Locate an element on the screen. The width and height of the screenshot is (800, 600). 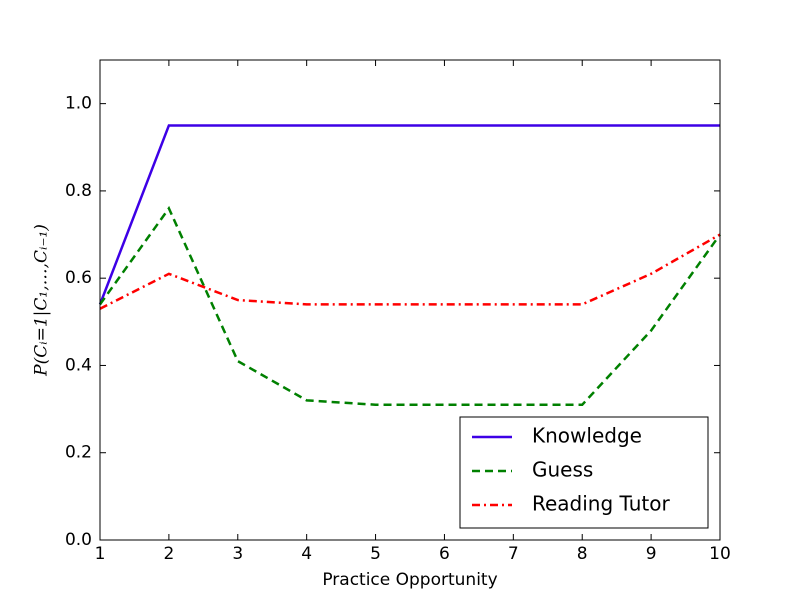
y-tick-label: 0.4 is located at coordinates (78, 365).